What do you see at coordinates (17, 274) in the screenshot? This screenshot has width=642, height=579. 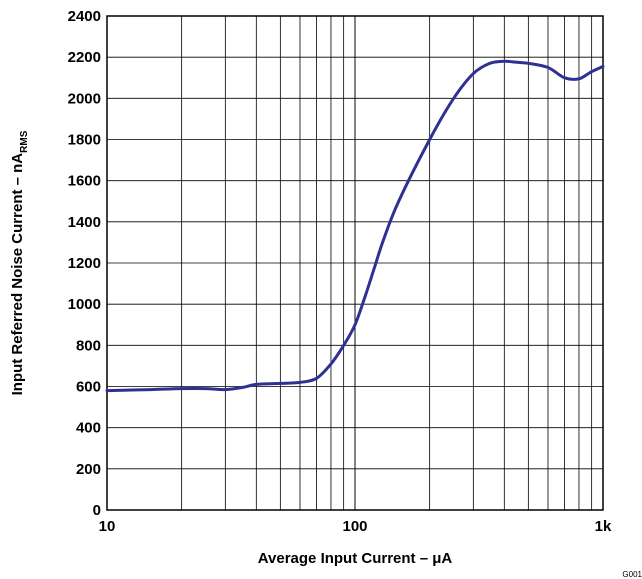 I see `y-axis-label-main: Input Referred Noise Current – nA` at bounding box center [17, 274].